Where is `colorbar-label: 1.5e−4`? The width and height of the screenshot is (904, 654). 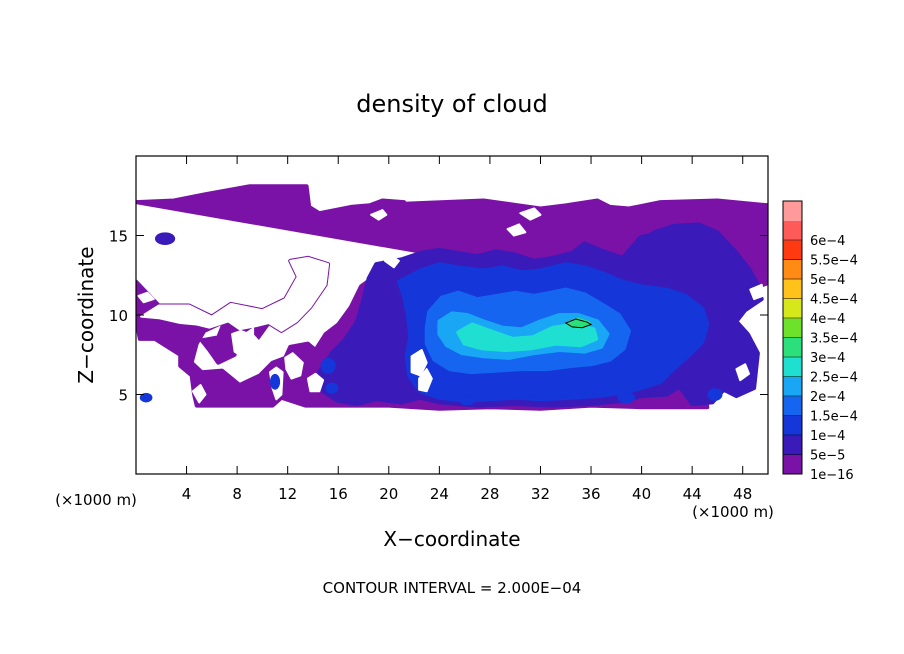 colorbar-label: 1.5e−4 is located at coordinates (834, 417).